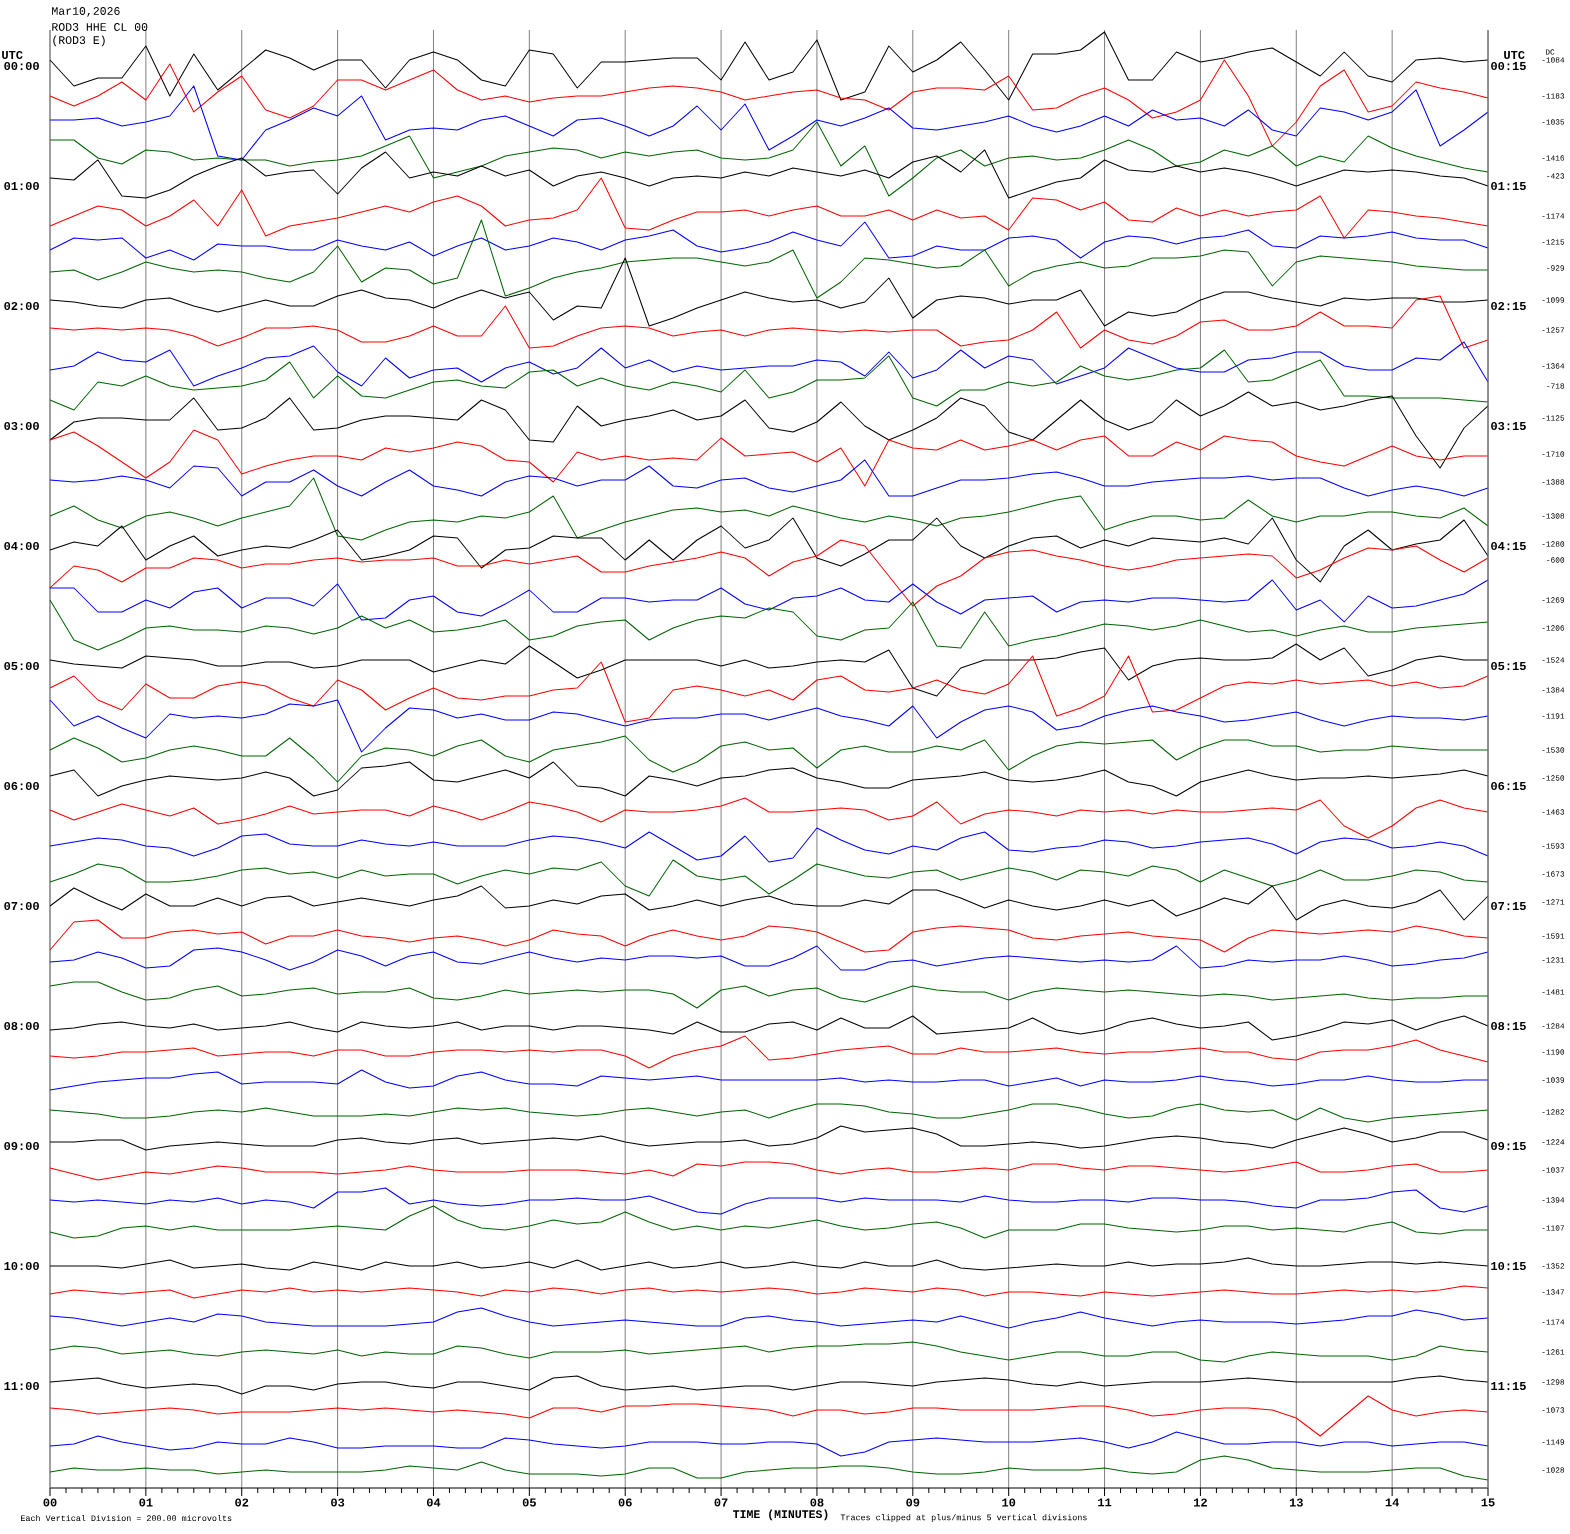  Describe the element at coordinates (529, 1502) in the screenshot. I see `x-tick-label: 05` at that location.